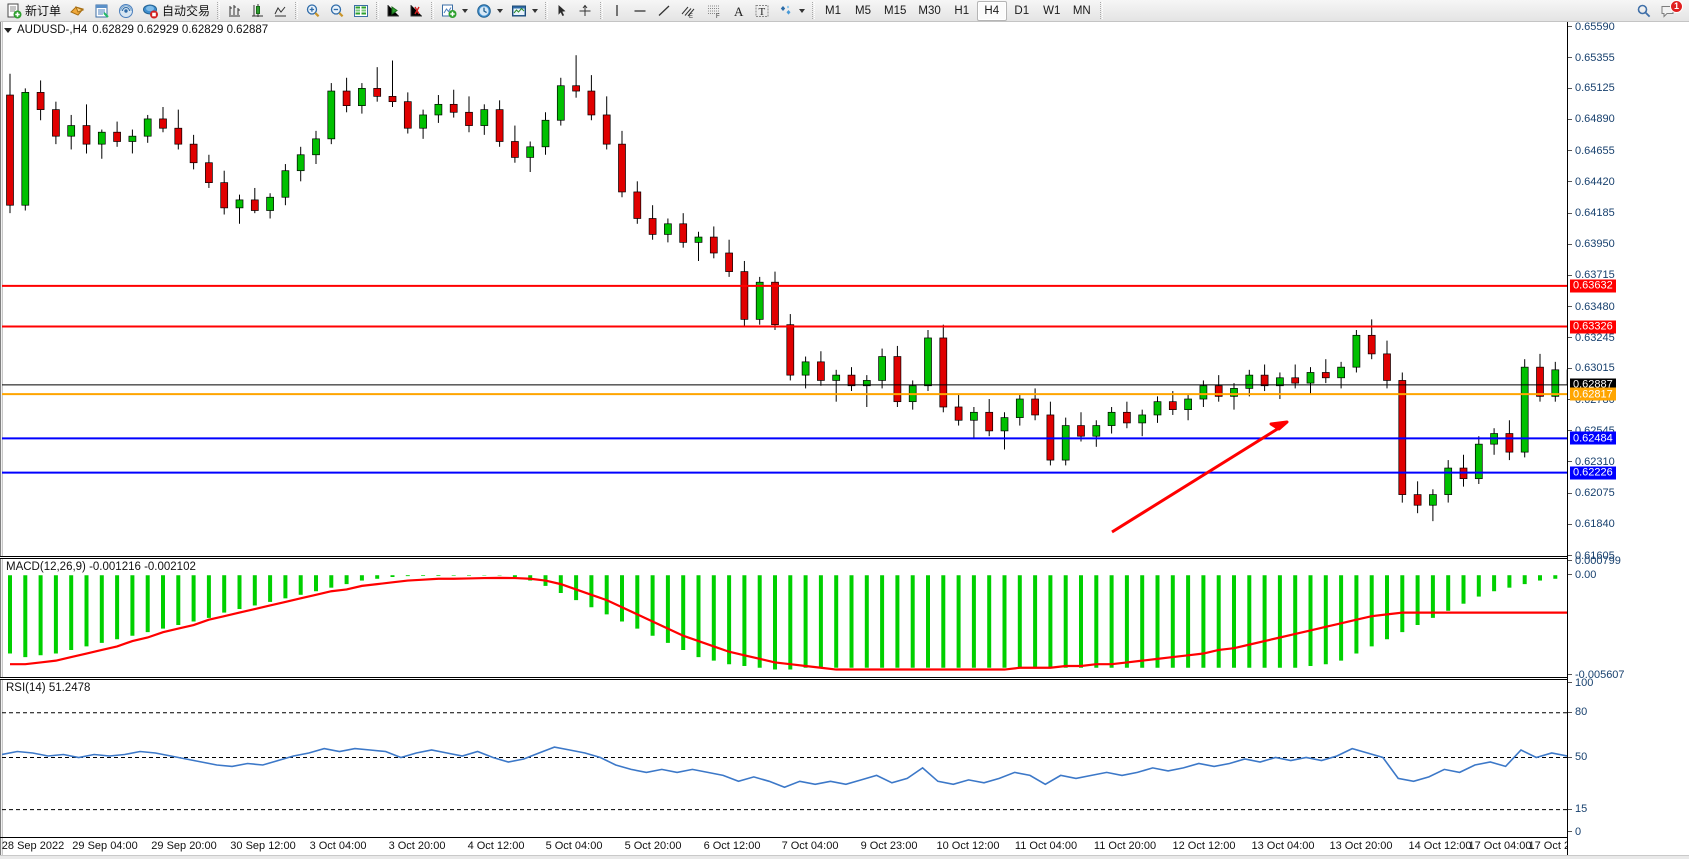 The height and width of the screenshot is (859, 1689). What do you see at coordinates (313, 11) in the screenshot?
I see `zoom-in-button` at bounding box center [313, 11].